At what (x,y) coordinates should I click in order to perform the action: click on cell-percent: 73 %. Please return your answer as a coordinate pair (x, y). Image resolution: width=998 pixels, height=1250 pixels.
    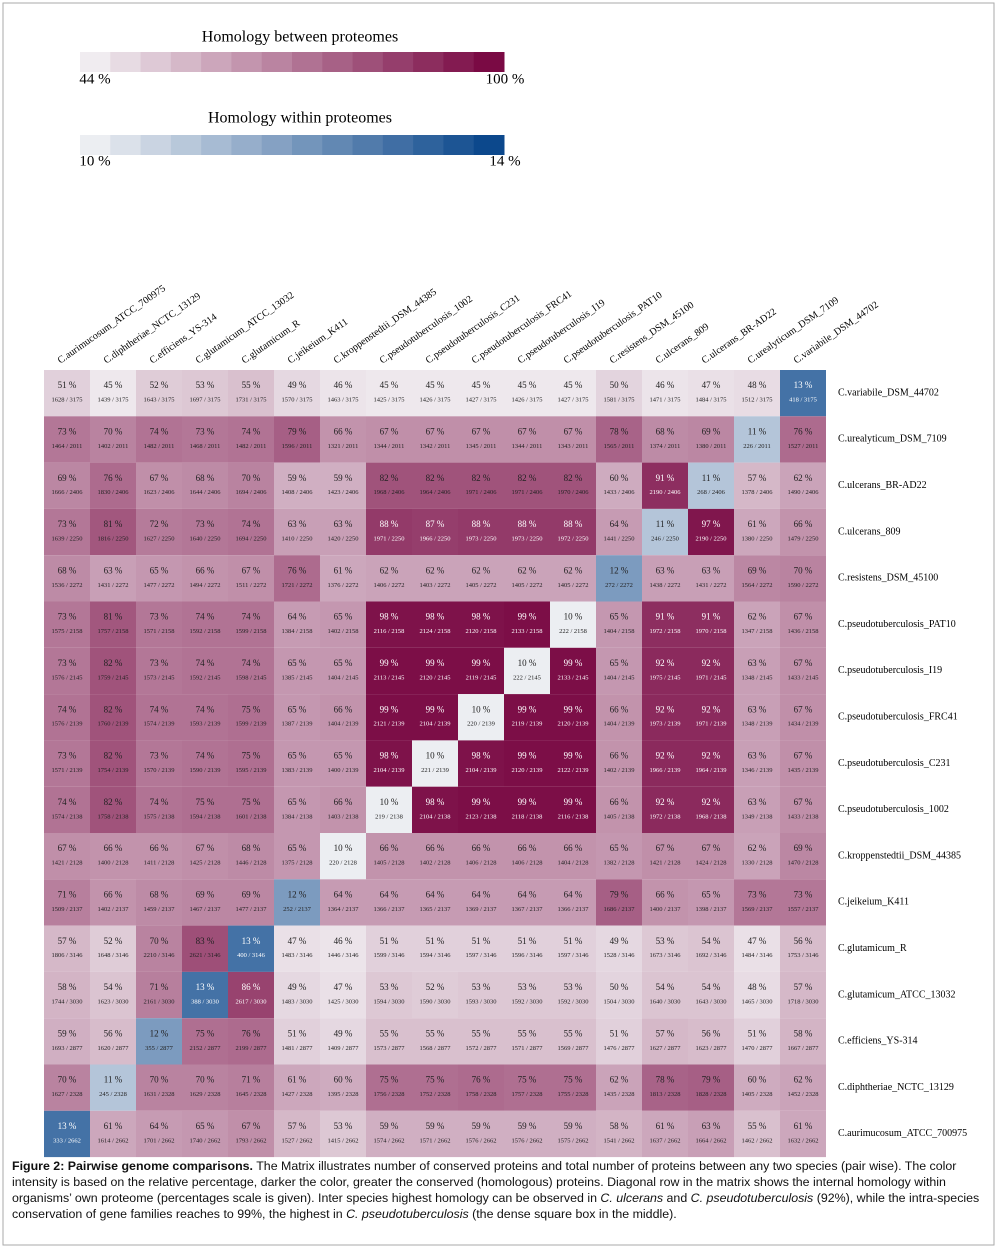
    Looking at the image, I should click on (67, 617).